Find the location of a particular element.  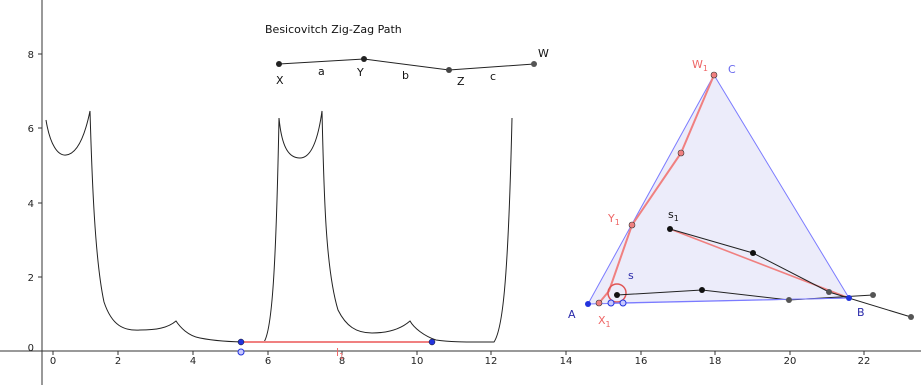

x-tick-20: 20 is located at coordinates (790, 361).